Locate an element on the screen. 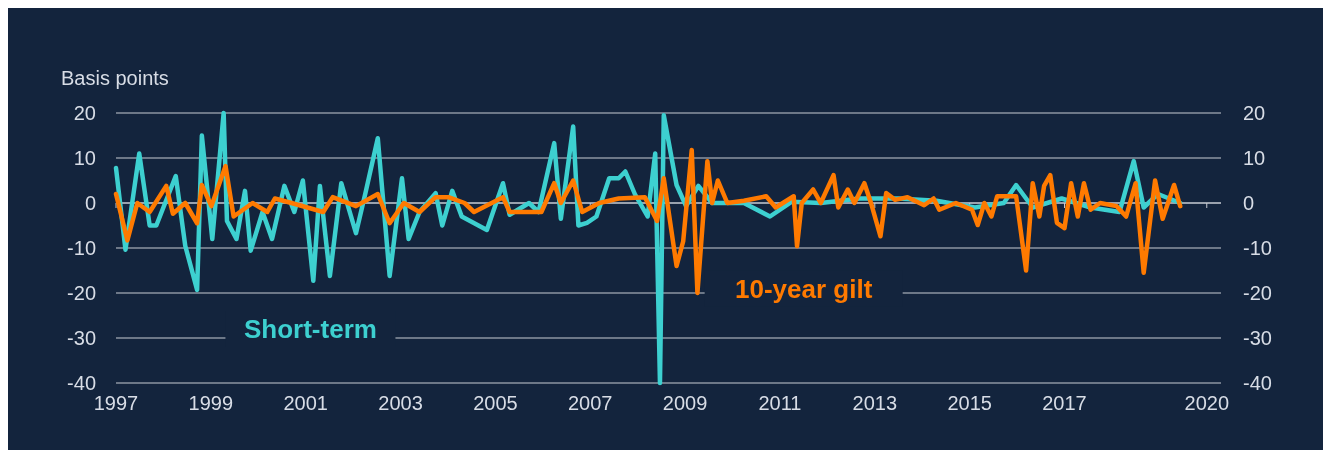 The height and width of the screenshot is (462, 1331). x-tick-label: 2001 is located at coordinates (305, 403).